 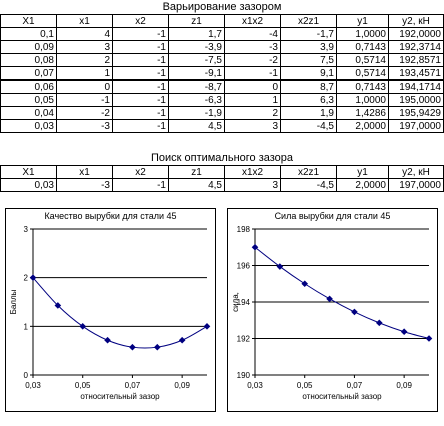 What do you see at coordinates (222, 158) in the screenshot?
I see `table-title-optimum: Поиск оптимального зазора` at bounding box center [222, 158].